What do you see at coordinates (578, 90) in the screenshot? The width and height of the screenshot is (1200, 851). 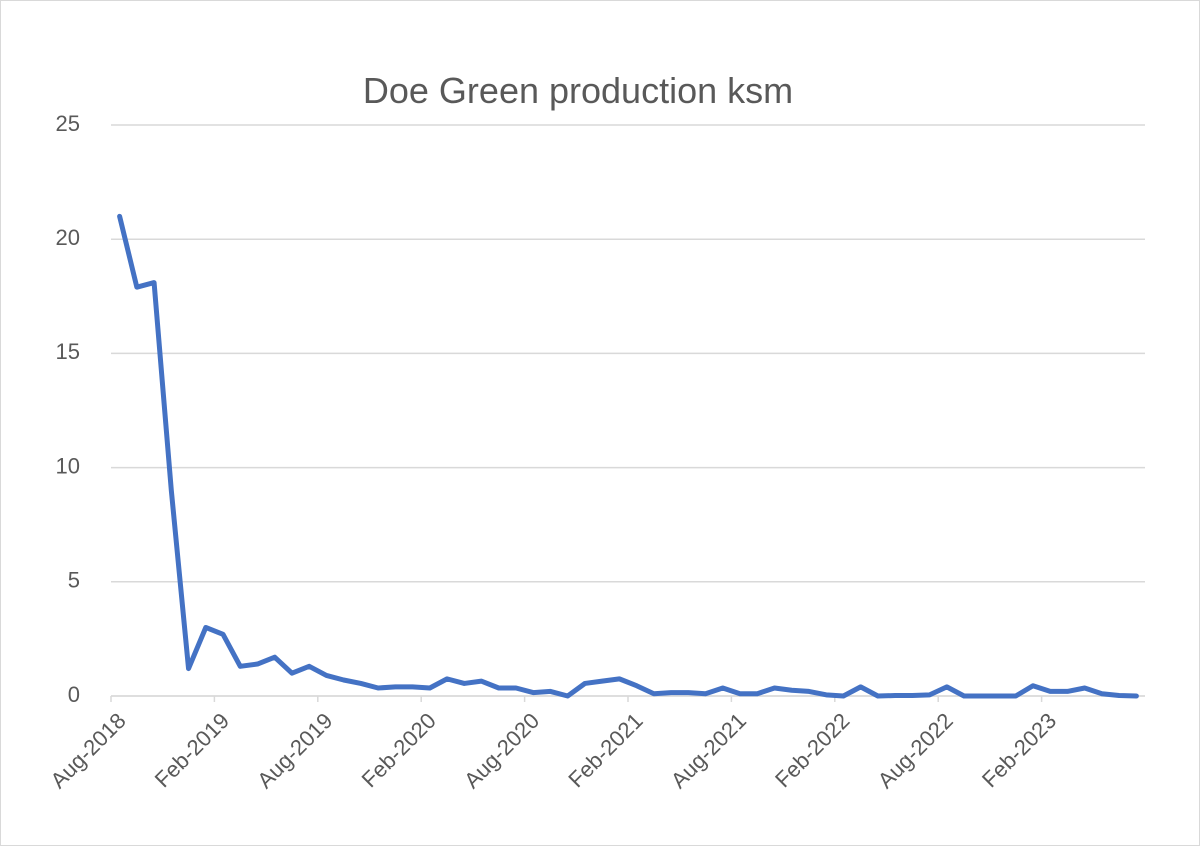 I see `chart-title: Doe Green production ksm` at bounding box center [578, 90].